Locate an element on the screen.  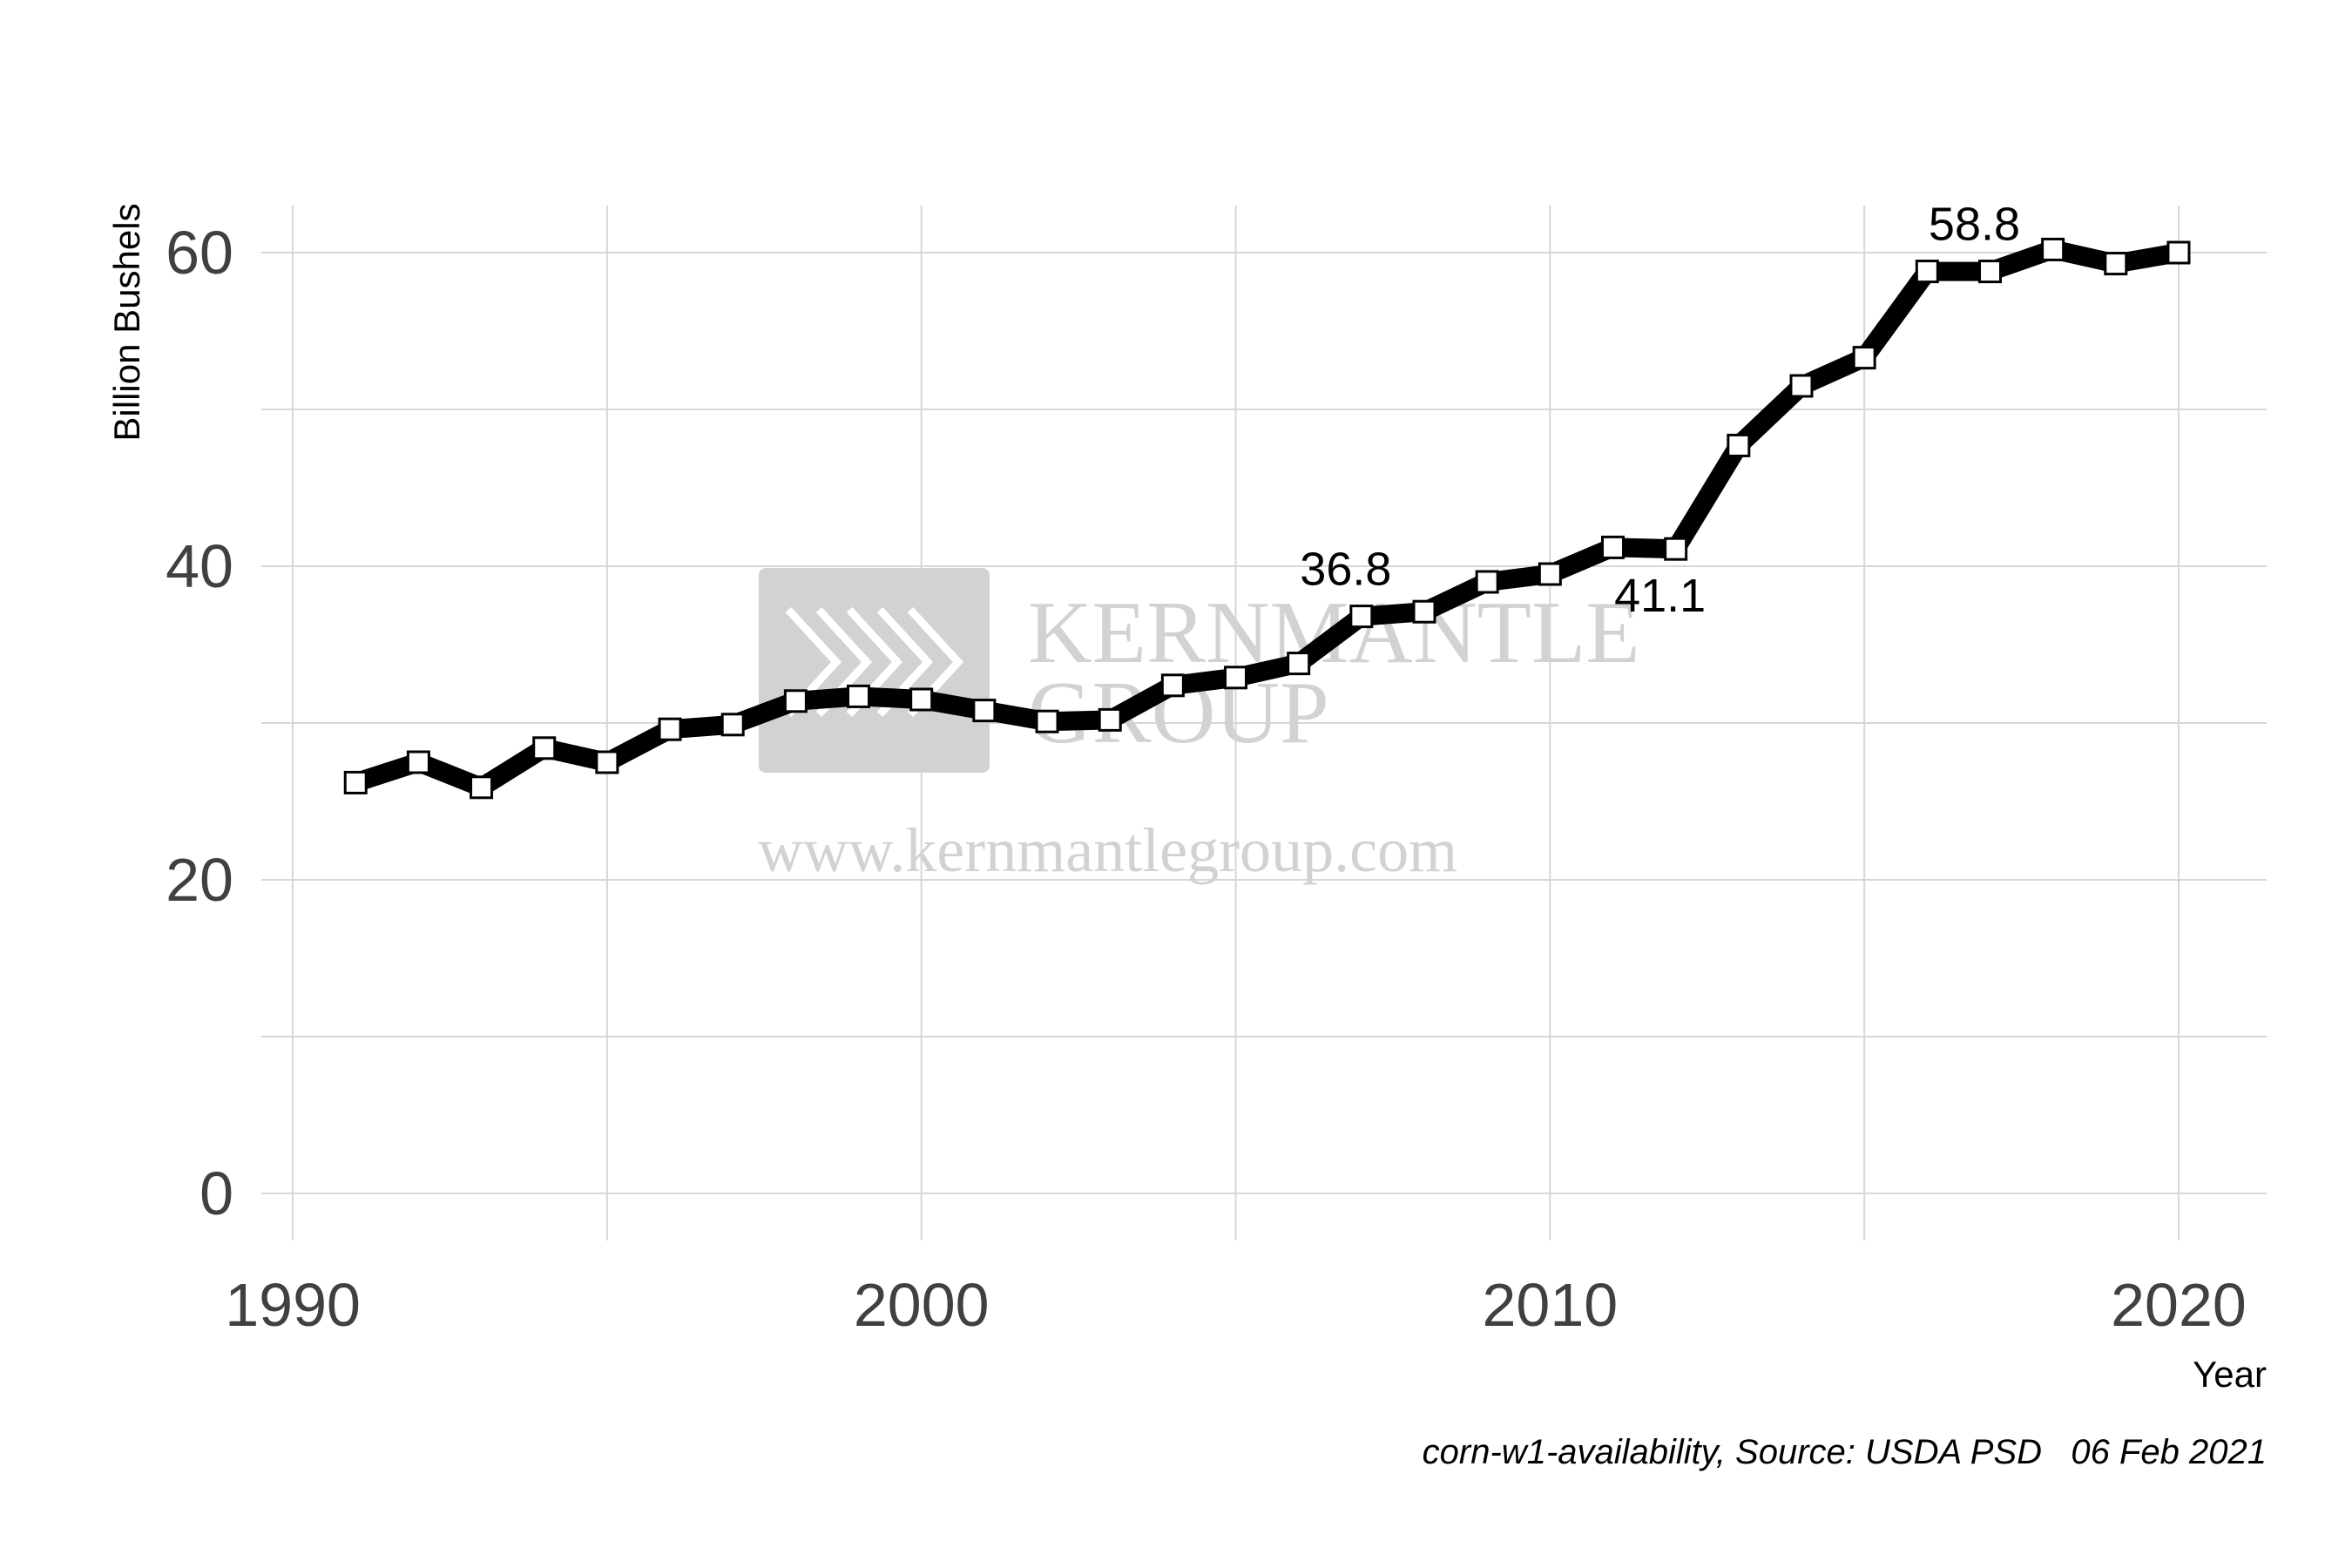
y-axis-title: Billion Bushels is located at coordinates (126, 322).